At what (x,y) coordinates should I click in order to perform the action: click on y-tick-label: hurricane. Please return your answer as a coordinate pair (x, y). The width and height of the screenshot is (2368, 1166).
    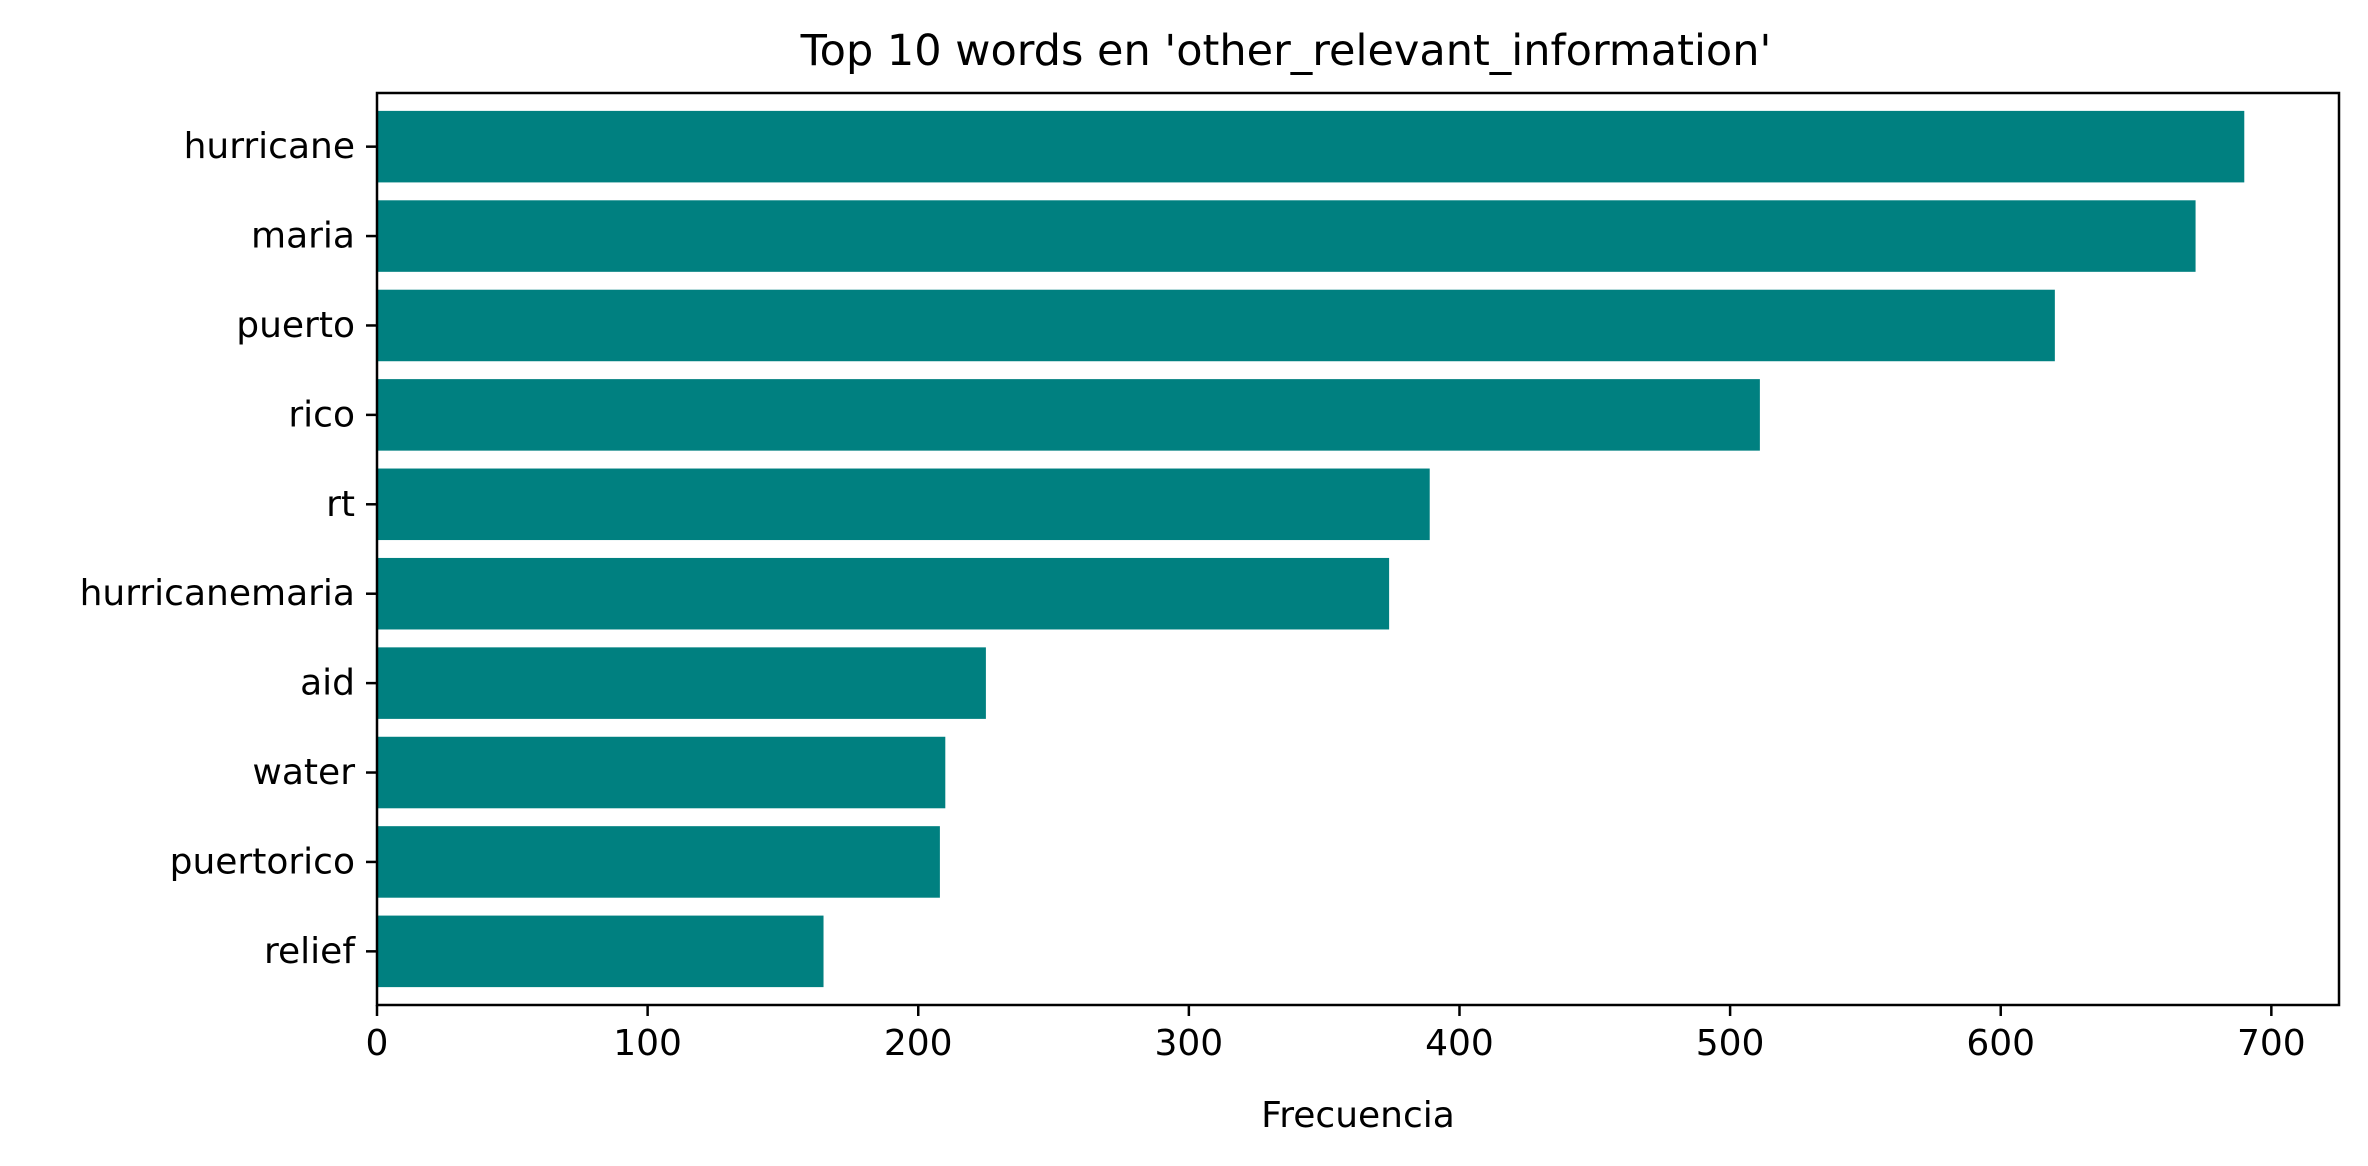
    Looking at the image, I should click on (269, 146).